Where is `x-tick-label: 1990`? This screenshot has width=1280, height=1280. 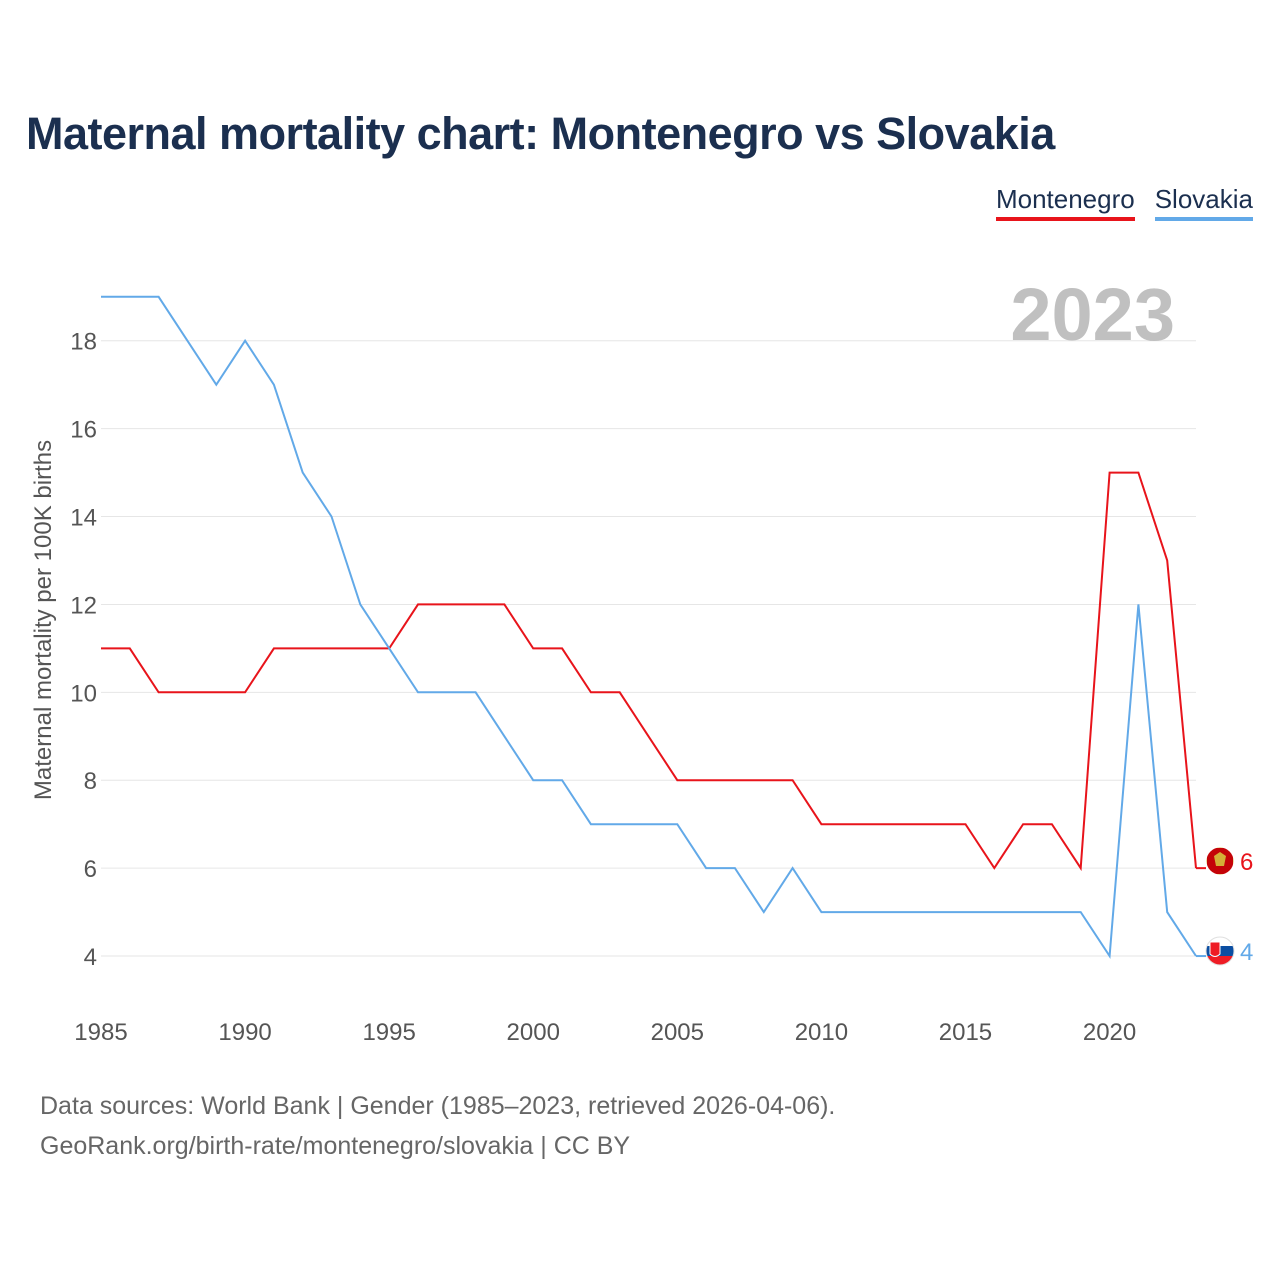 x-tick-label: 1990 is located at coordinates (244, 1032).